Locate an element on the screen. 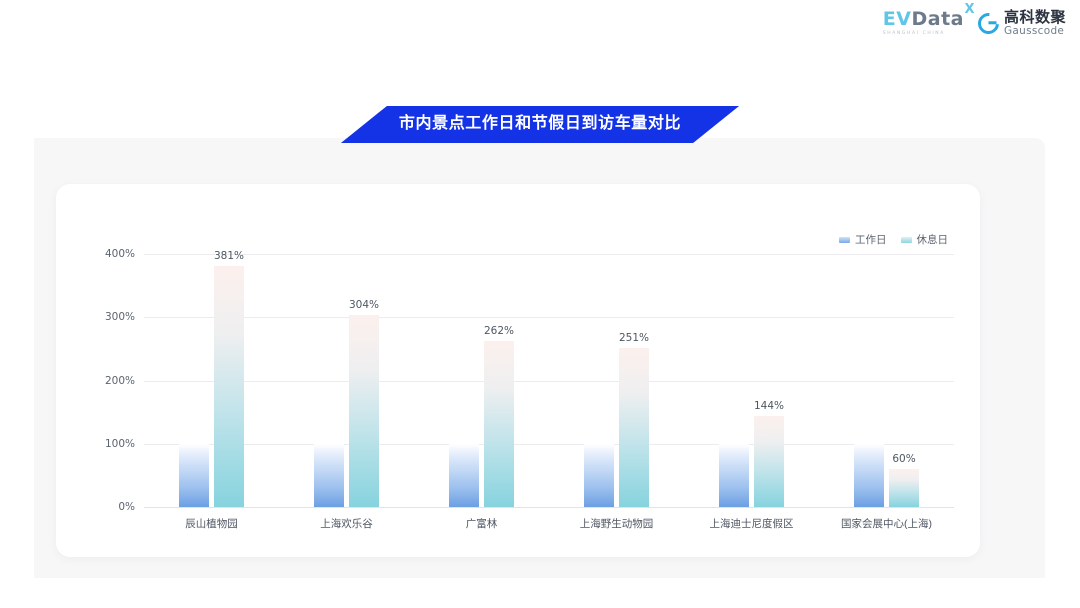  bar-group: 251% is located at coordinates (616, 380).